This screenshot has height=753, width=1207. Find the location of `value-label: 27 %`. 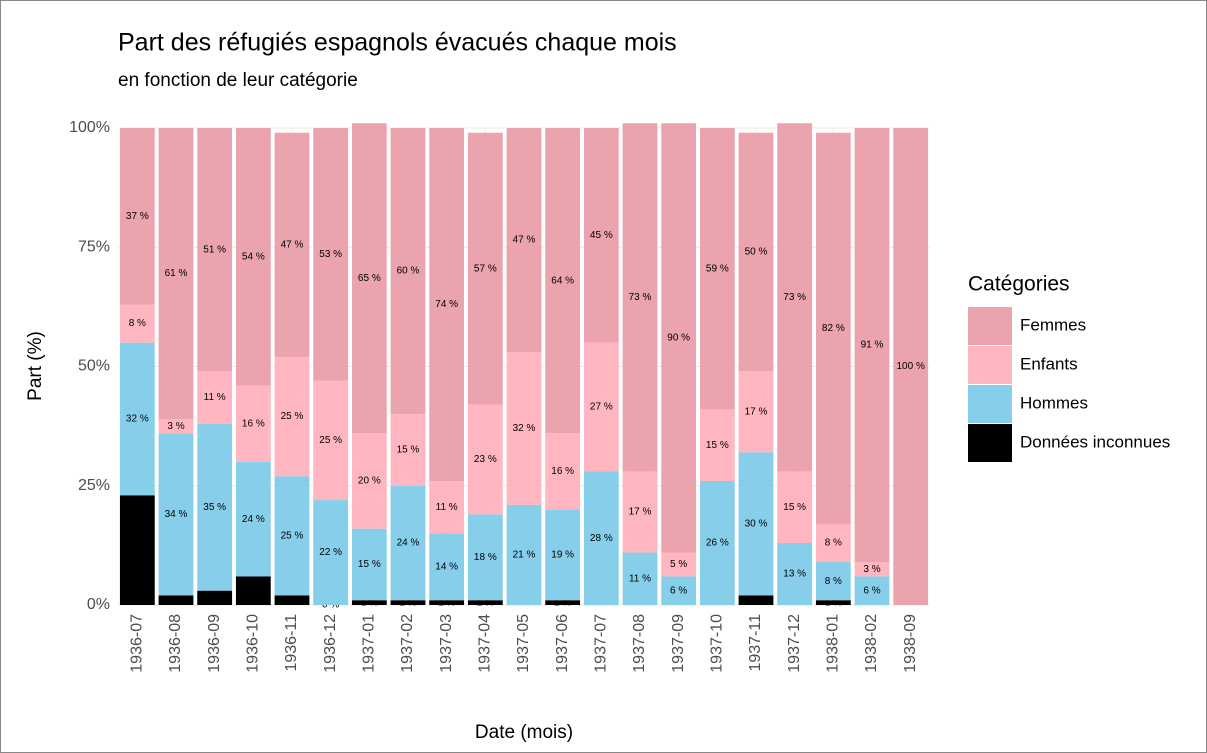

value-label: 27 % is located at coordinates (601, 407).